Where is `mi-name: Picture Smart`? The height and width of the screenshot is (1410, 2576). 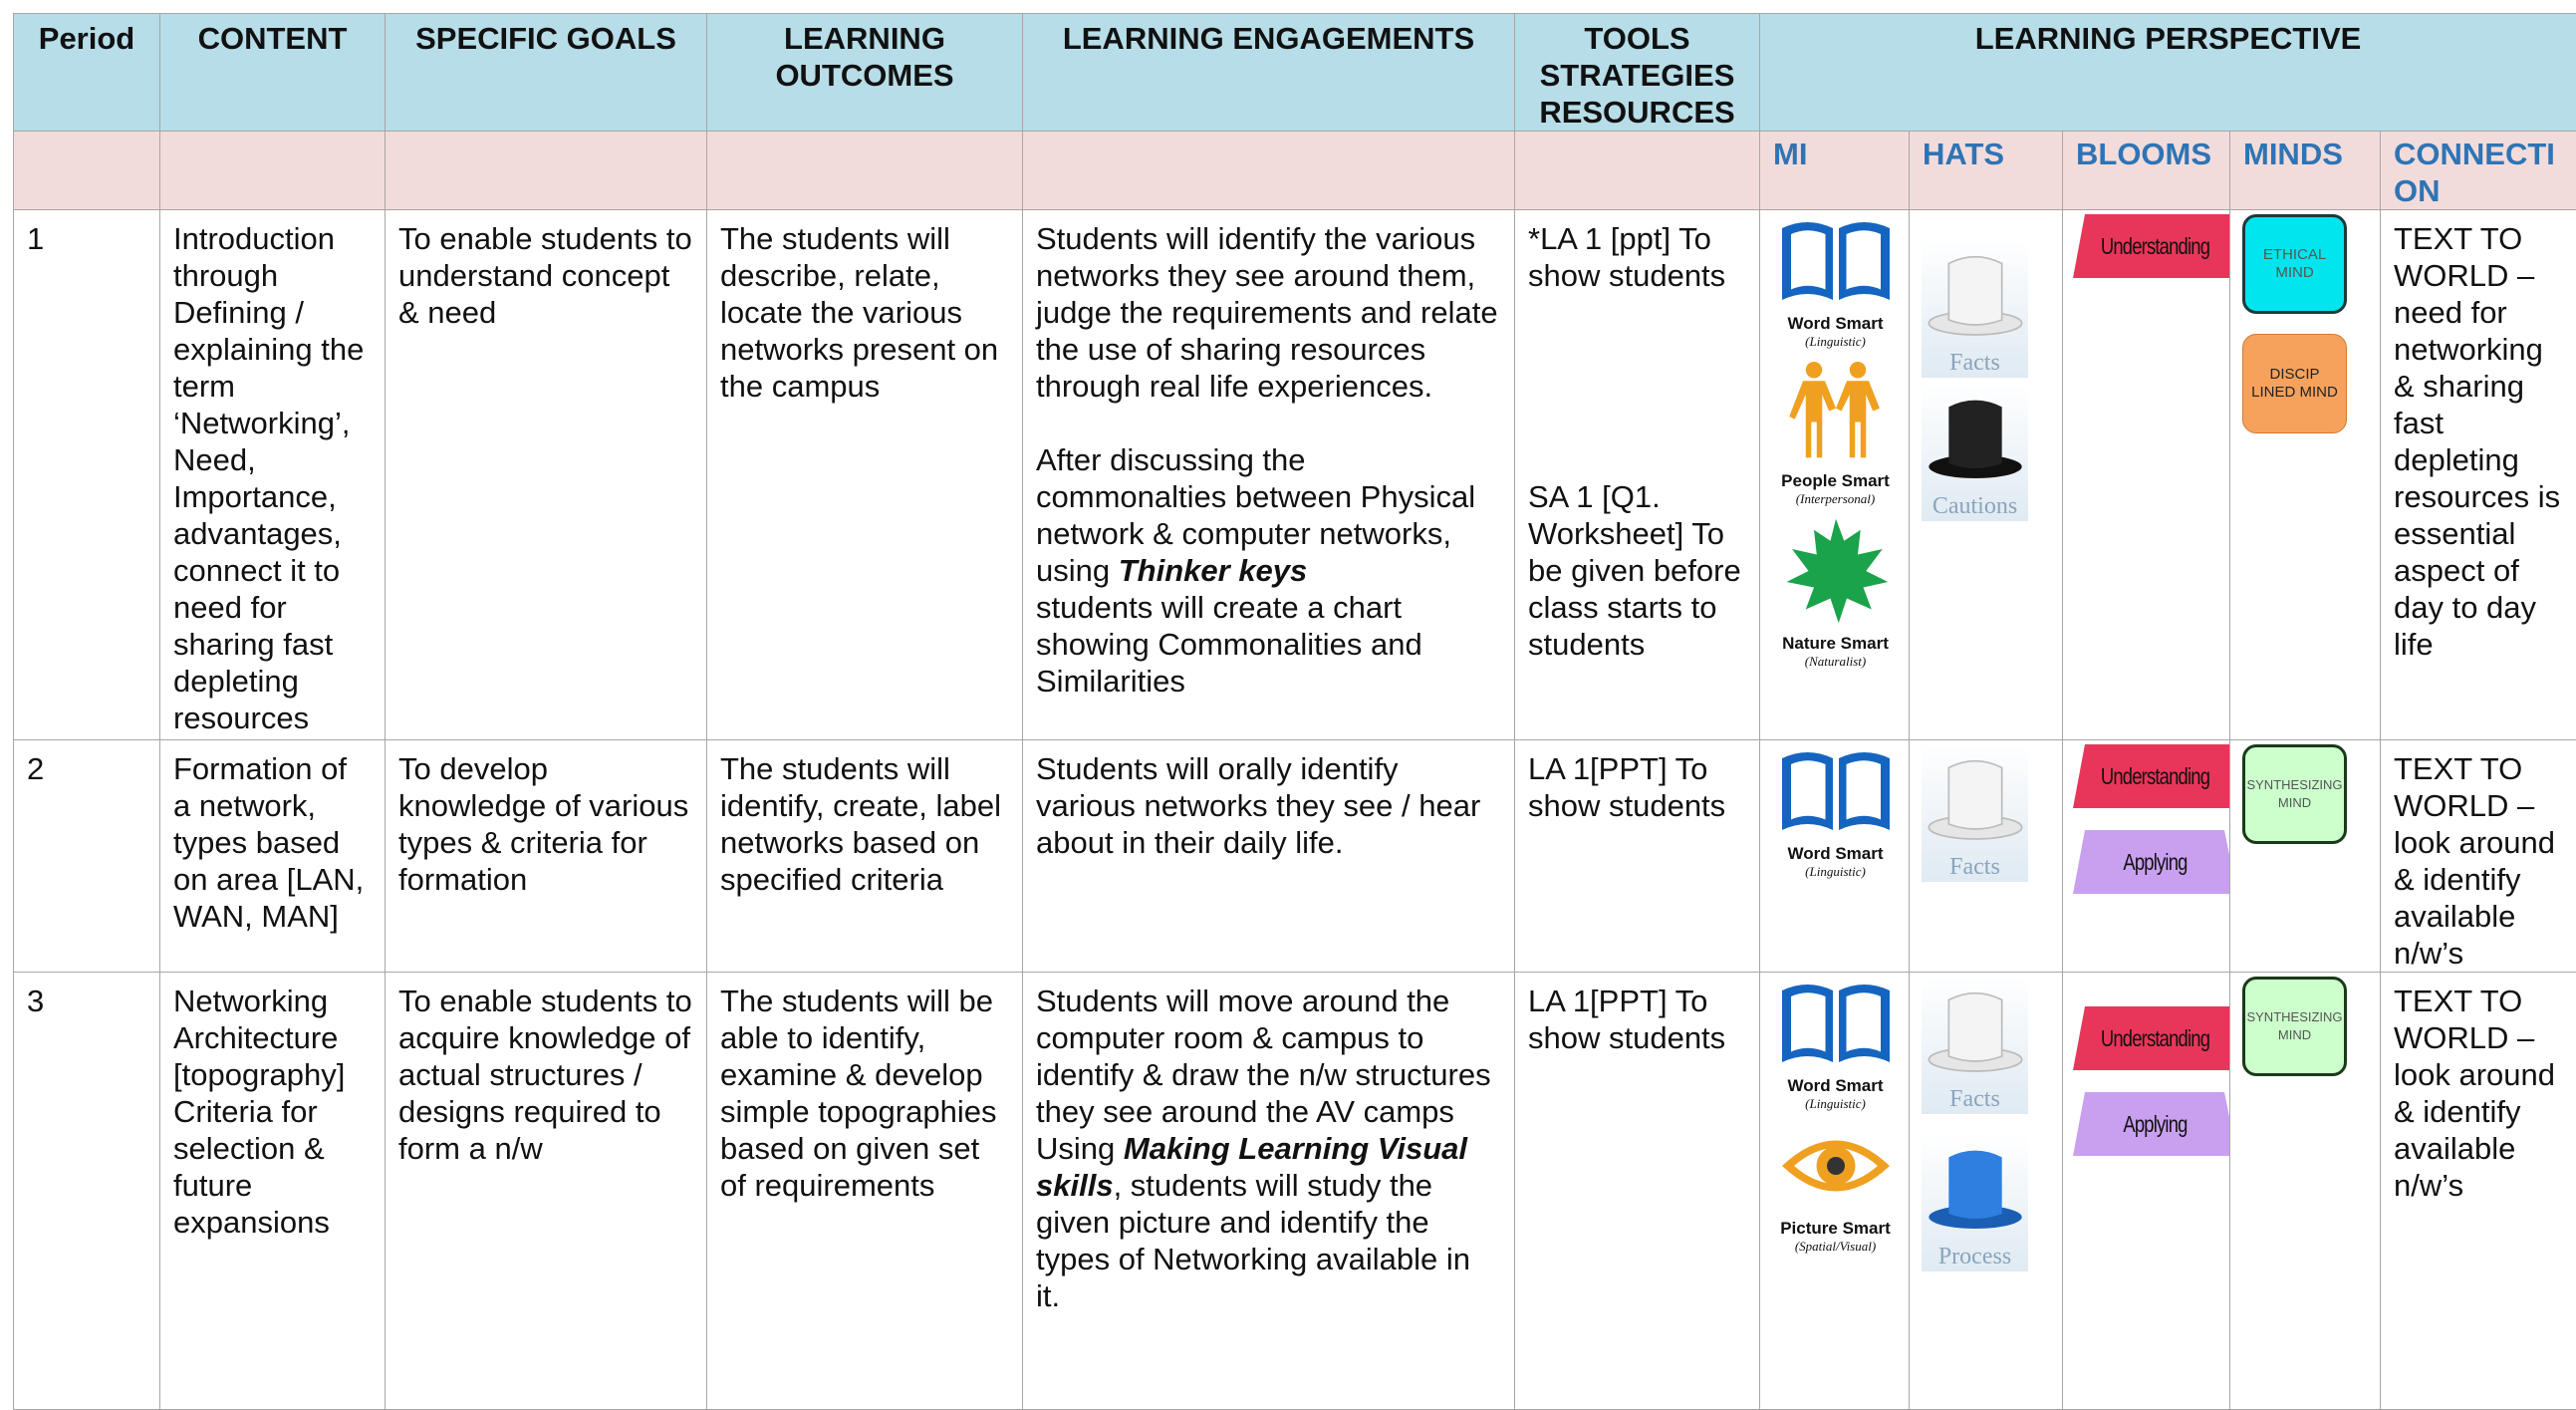 mi-name: Picture Smart is located at coordinates (1835, 1229).